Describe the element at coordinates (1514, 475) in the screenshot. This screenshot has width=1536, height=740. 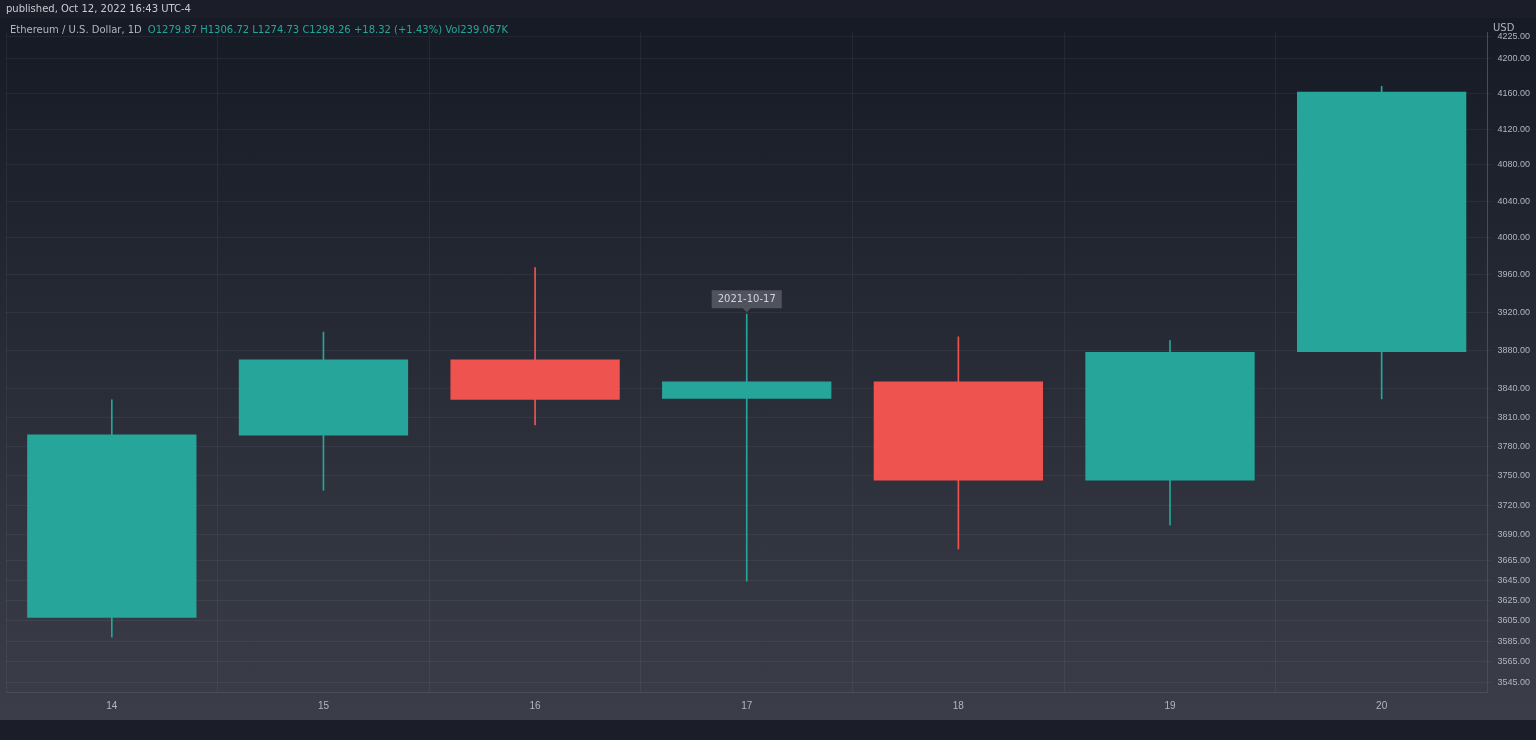
I see `y-tick-label: 3750.00` at that location.